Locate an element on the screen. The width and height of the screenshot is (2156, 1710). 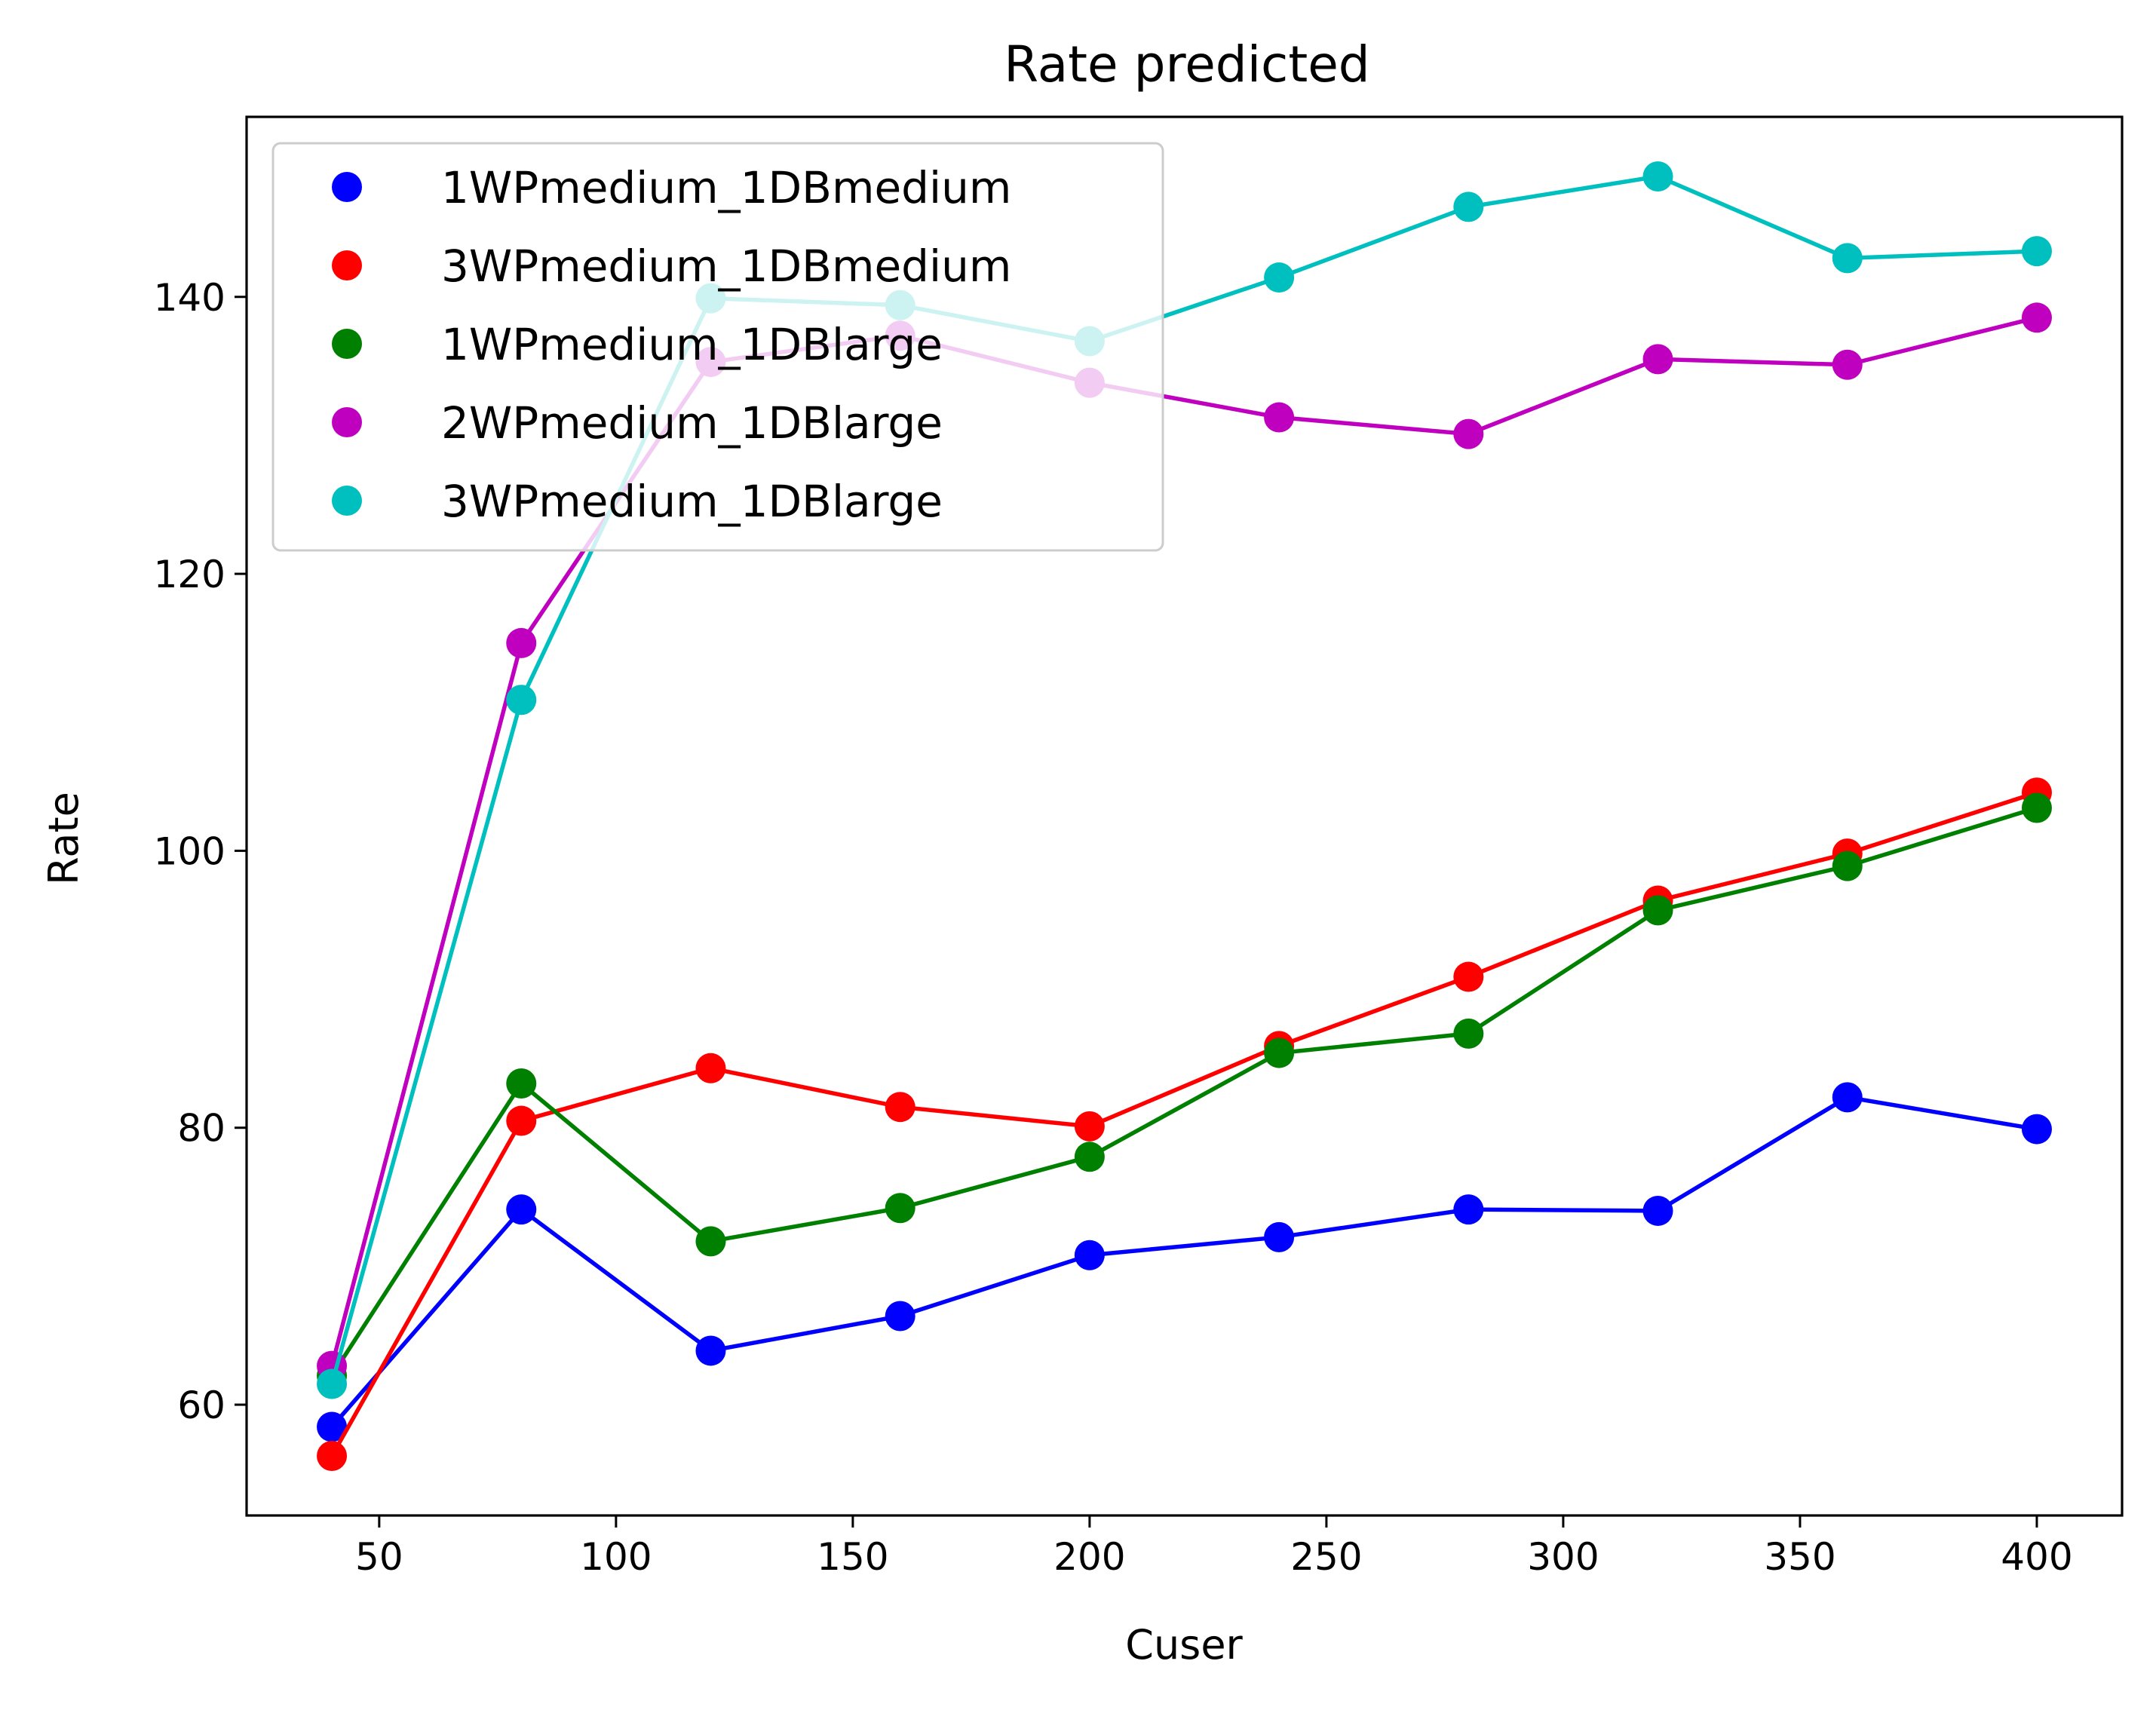
legend-label: 3WPmedium_1DBmedium is located at coordinates (726, 266).